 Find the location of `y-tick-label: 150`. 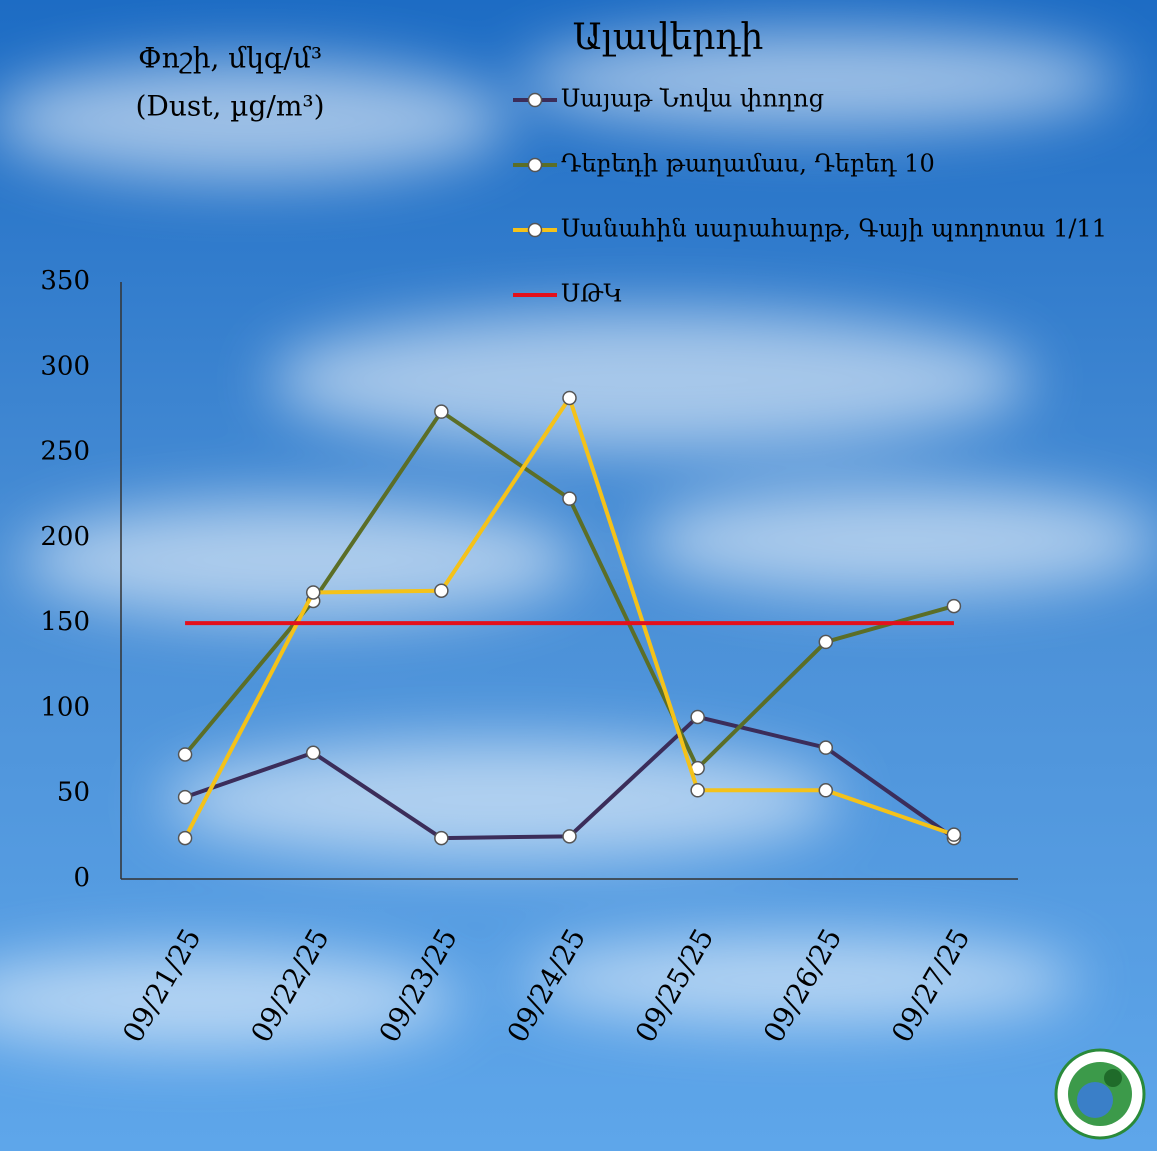

y-tick-label: 150 is located at coordinates (65, 622).